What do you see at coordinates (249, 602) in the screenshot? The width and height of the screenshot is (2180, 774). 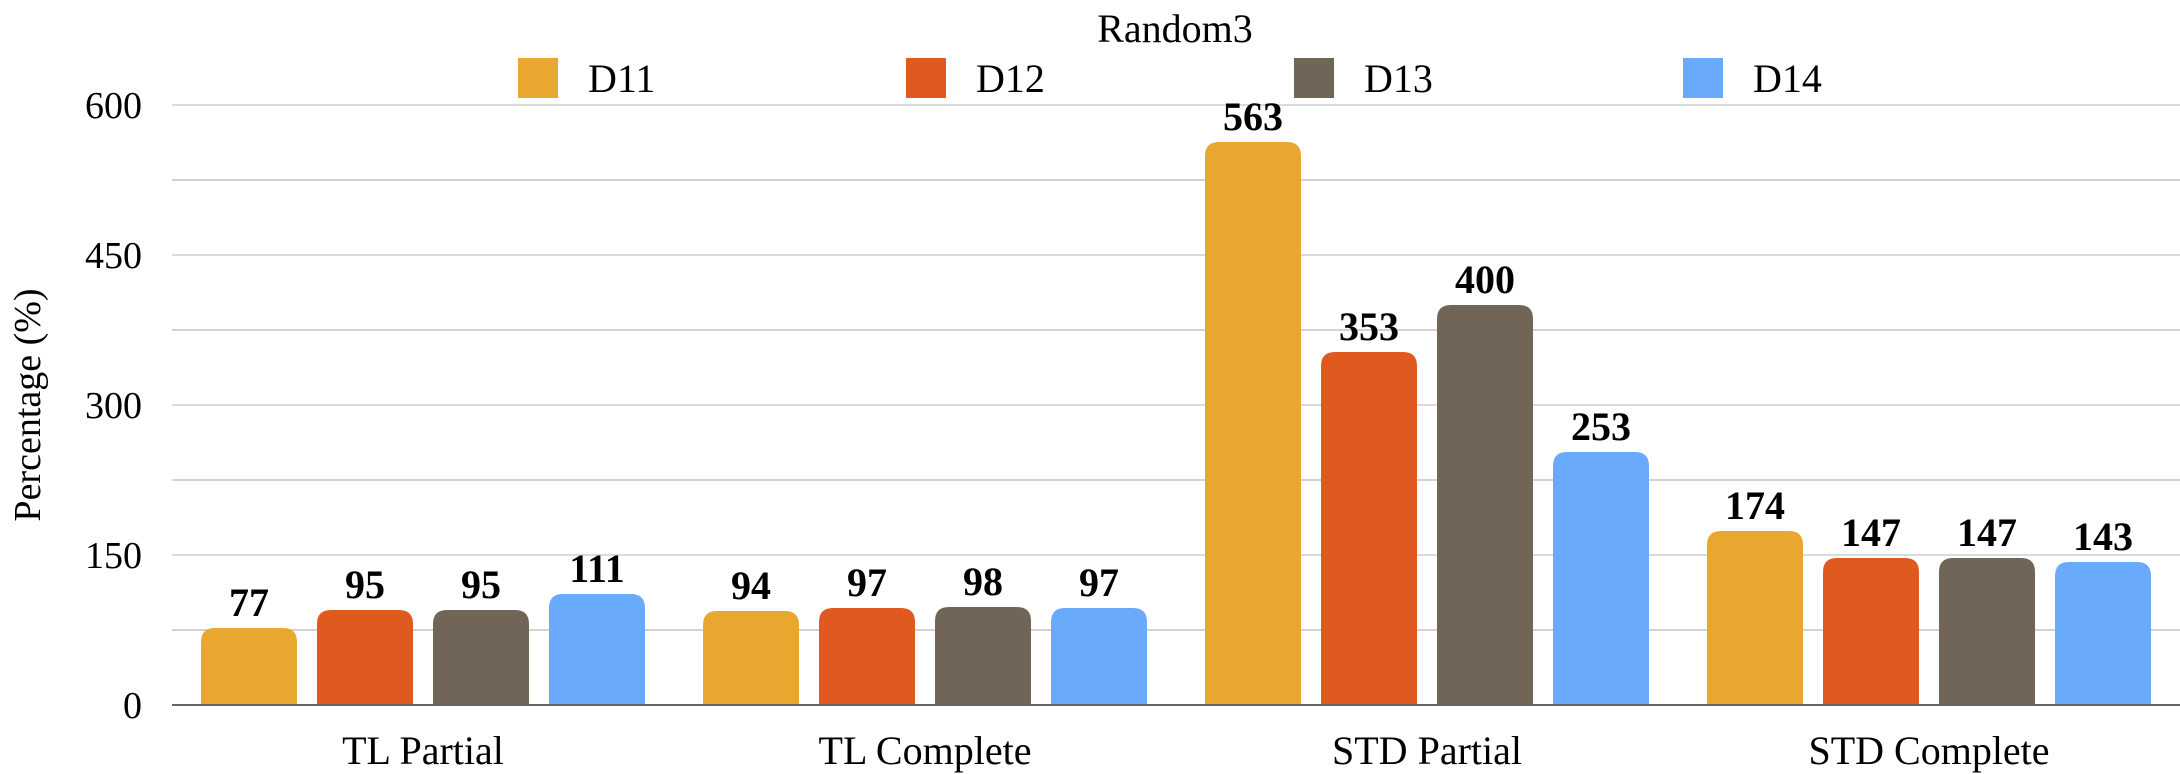 I see `data-label: 77` at bounding box center [249, 602].